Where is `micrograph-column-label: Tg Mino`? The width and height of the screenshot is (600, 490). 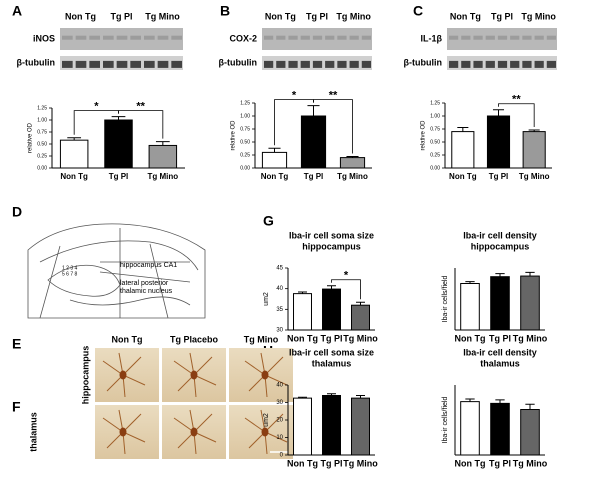
micrograph-column-label: Tg Mino is located at coordinates (261, 339).